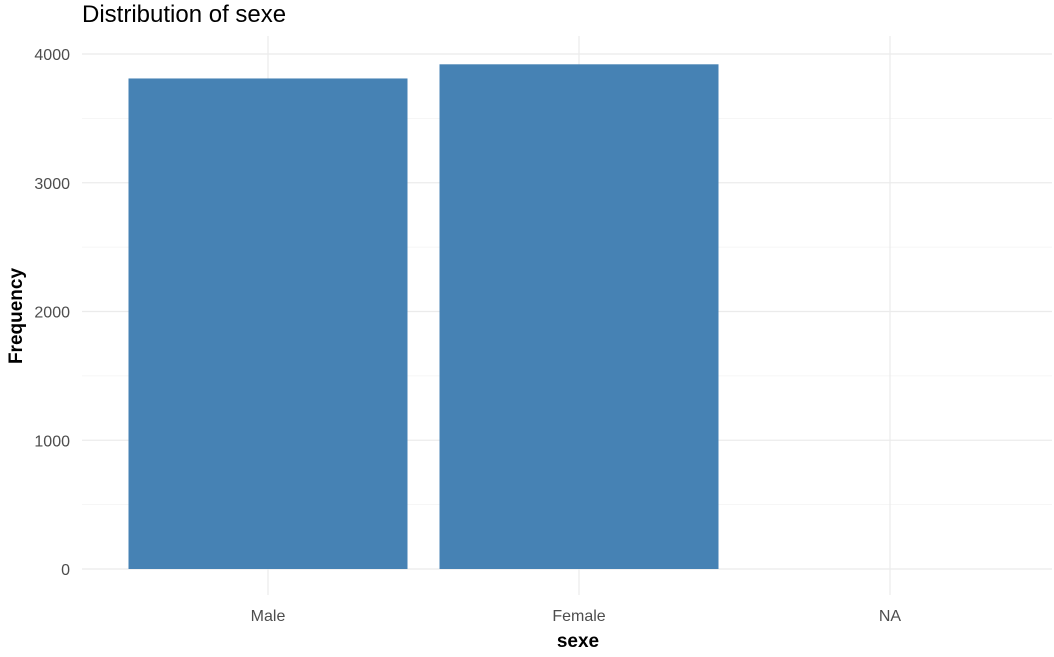  Describe the element at coordinates (578, 641) in the screenshot. I see `x-axis-title: sexe` at that location.